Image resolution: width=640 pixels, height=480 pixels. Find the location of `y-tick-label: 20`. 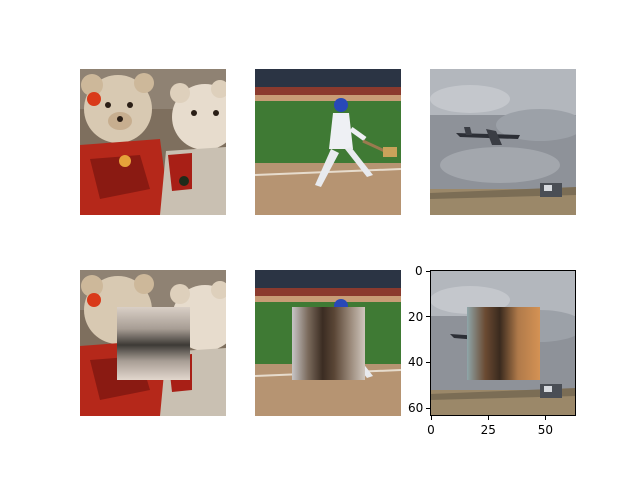

y-tick-label: 20 is located at coordinates (416, 316).